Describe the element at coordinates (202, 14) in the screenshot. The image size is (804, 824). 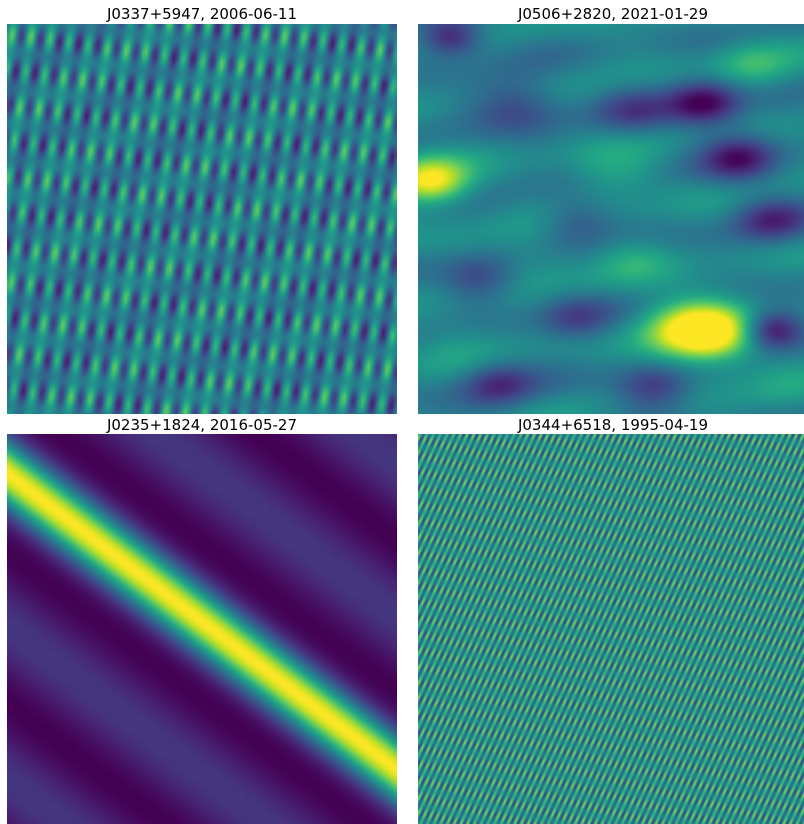
I see `panel-title-1: J0337+5947, 2006-06-11` at that location.